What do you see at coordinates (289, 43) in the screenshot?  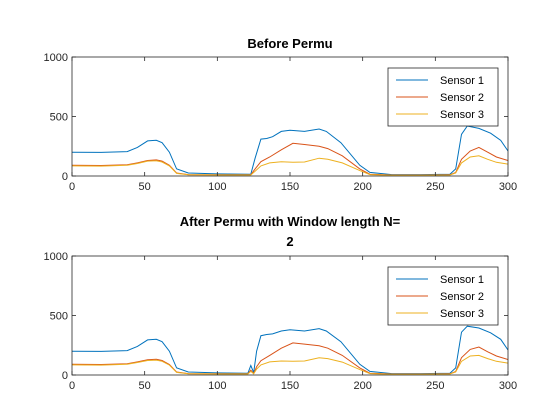 I see `chart-title: Before Permu` at bounding box center [289, 43].